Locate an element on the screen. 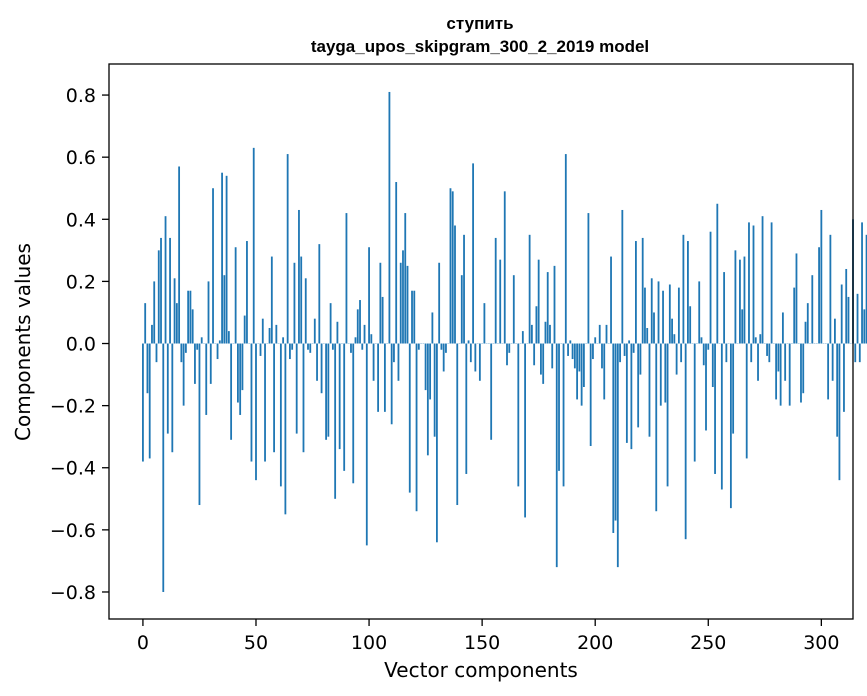 The width and height of the screenshot is (867, 696). y-tick-label: 0.0 is located at coordinates (81, 345).